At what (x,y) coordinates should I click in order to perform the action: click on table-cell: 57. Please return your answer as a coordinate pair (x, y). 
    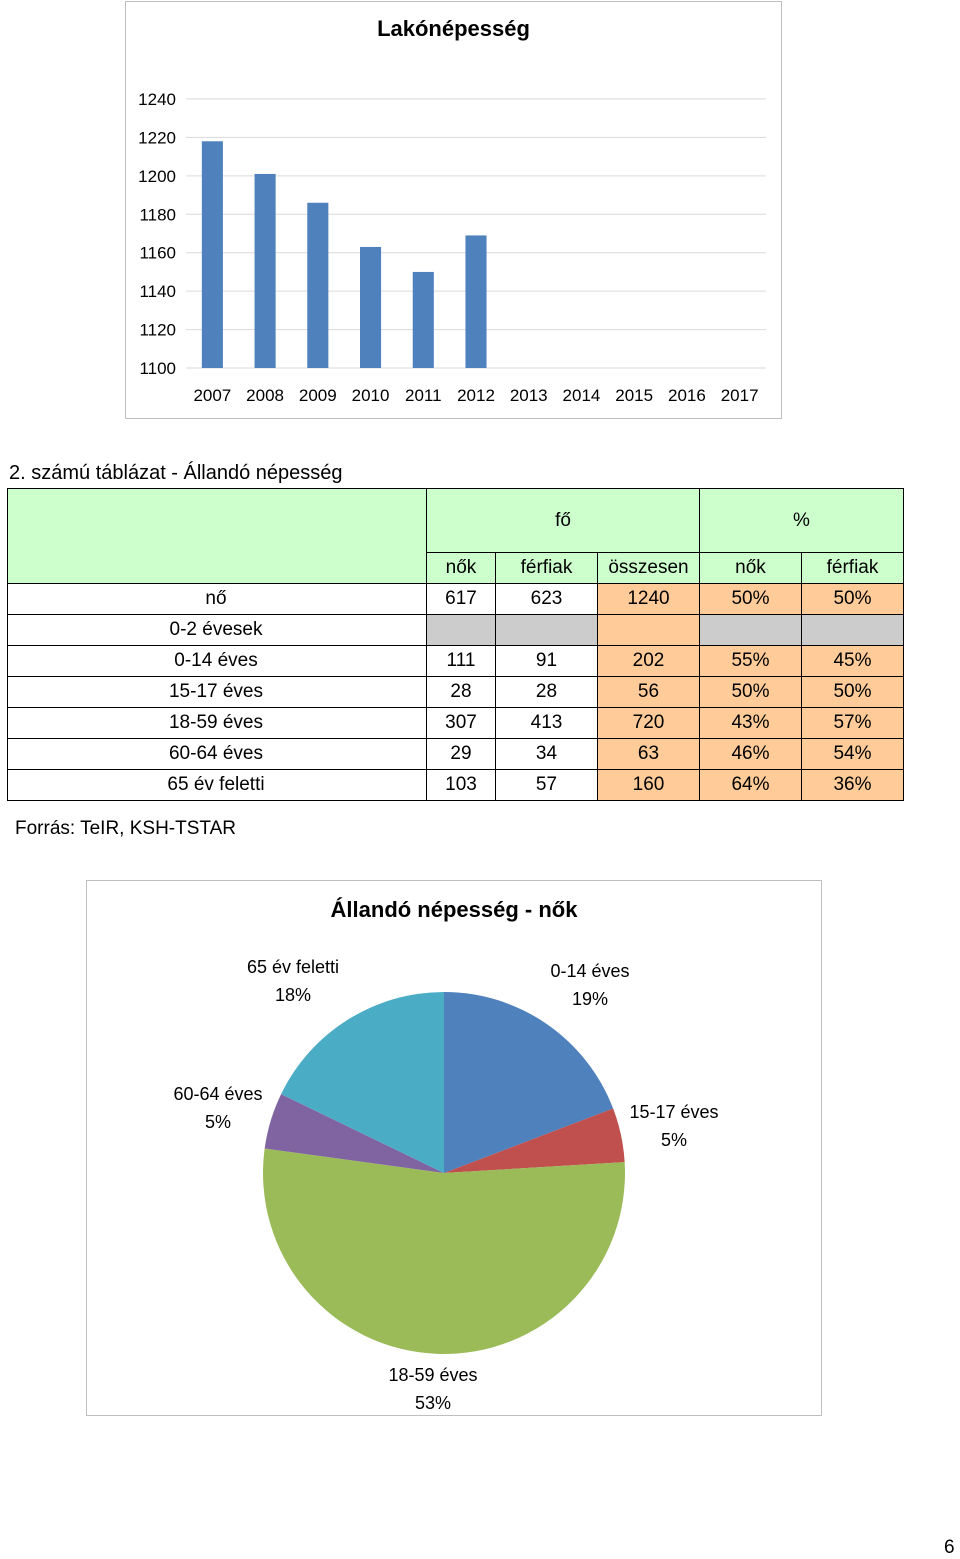
    Looking at the image, I should click on (546, 785).